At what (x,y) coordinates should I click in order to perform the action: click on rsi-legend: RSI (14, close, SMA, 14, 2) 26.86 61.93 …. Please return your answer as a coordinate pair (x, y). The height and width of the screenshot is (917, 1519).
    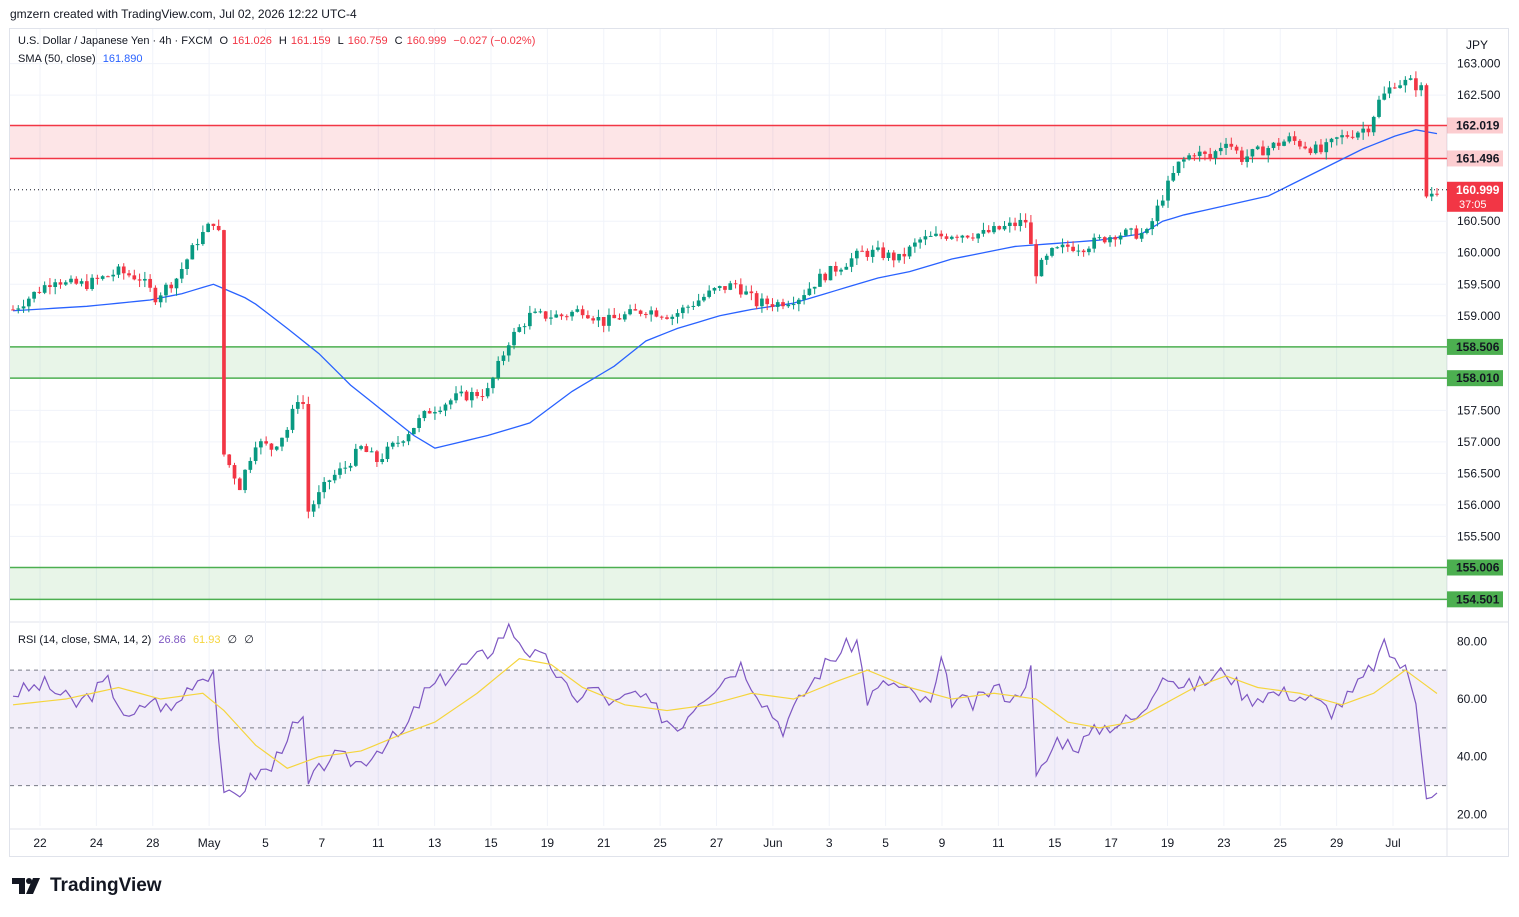
    Looking at the image, I should click on (138, 639).